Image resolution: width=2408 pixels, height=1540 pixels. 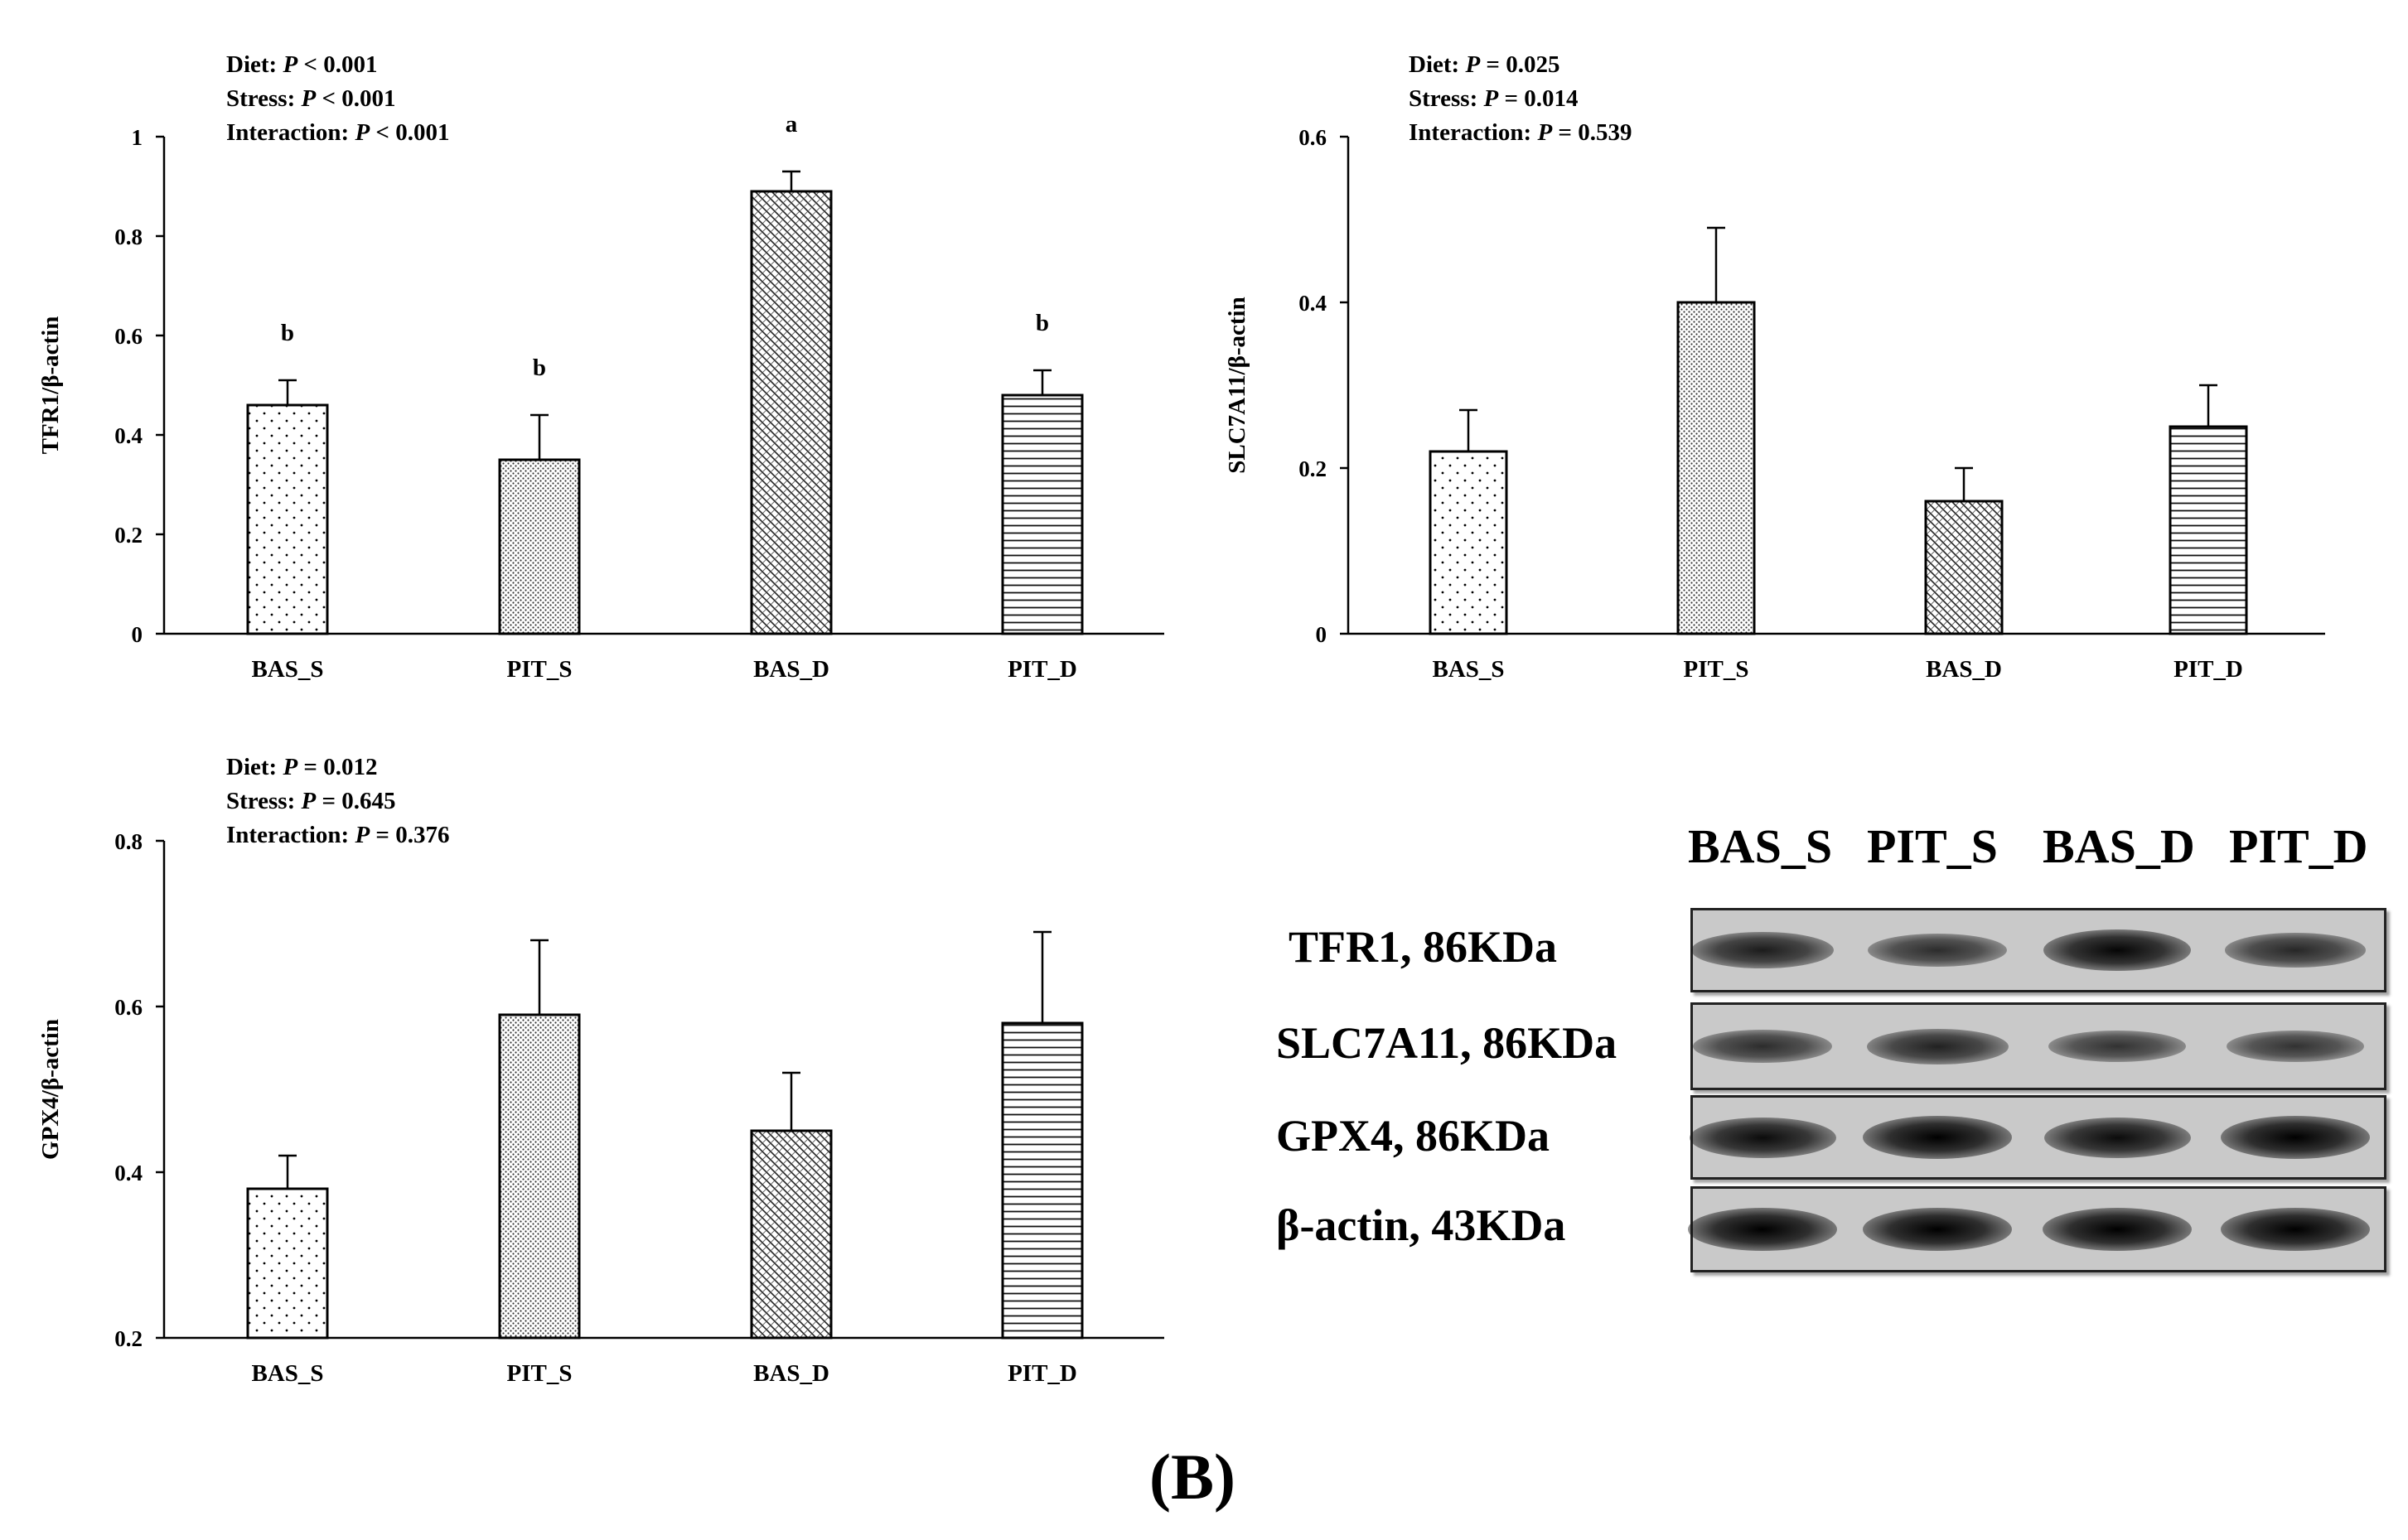 I want to click on tfr1-stat-stress: Stress: P < 0.001, so click(x=311, y=98).